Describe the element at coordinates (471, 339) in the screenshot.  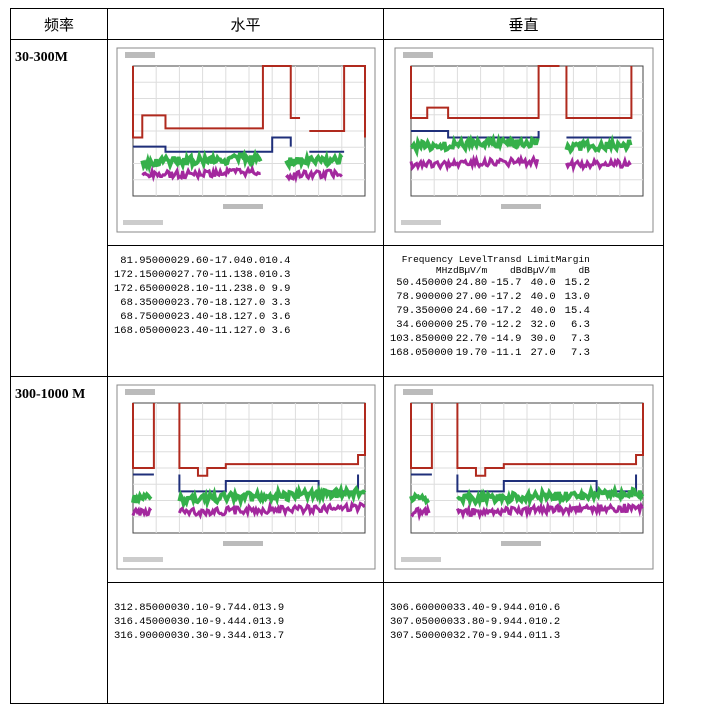
I see `data-value: 22.70` at that location.